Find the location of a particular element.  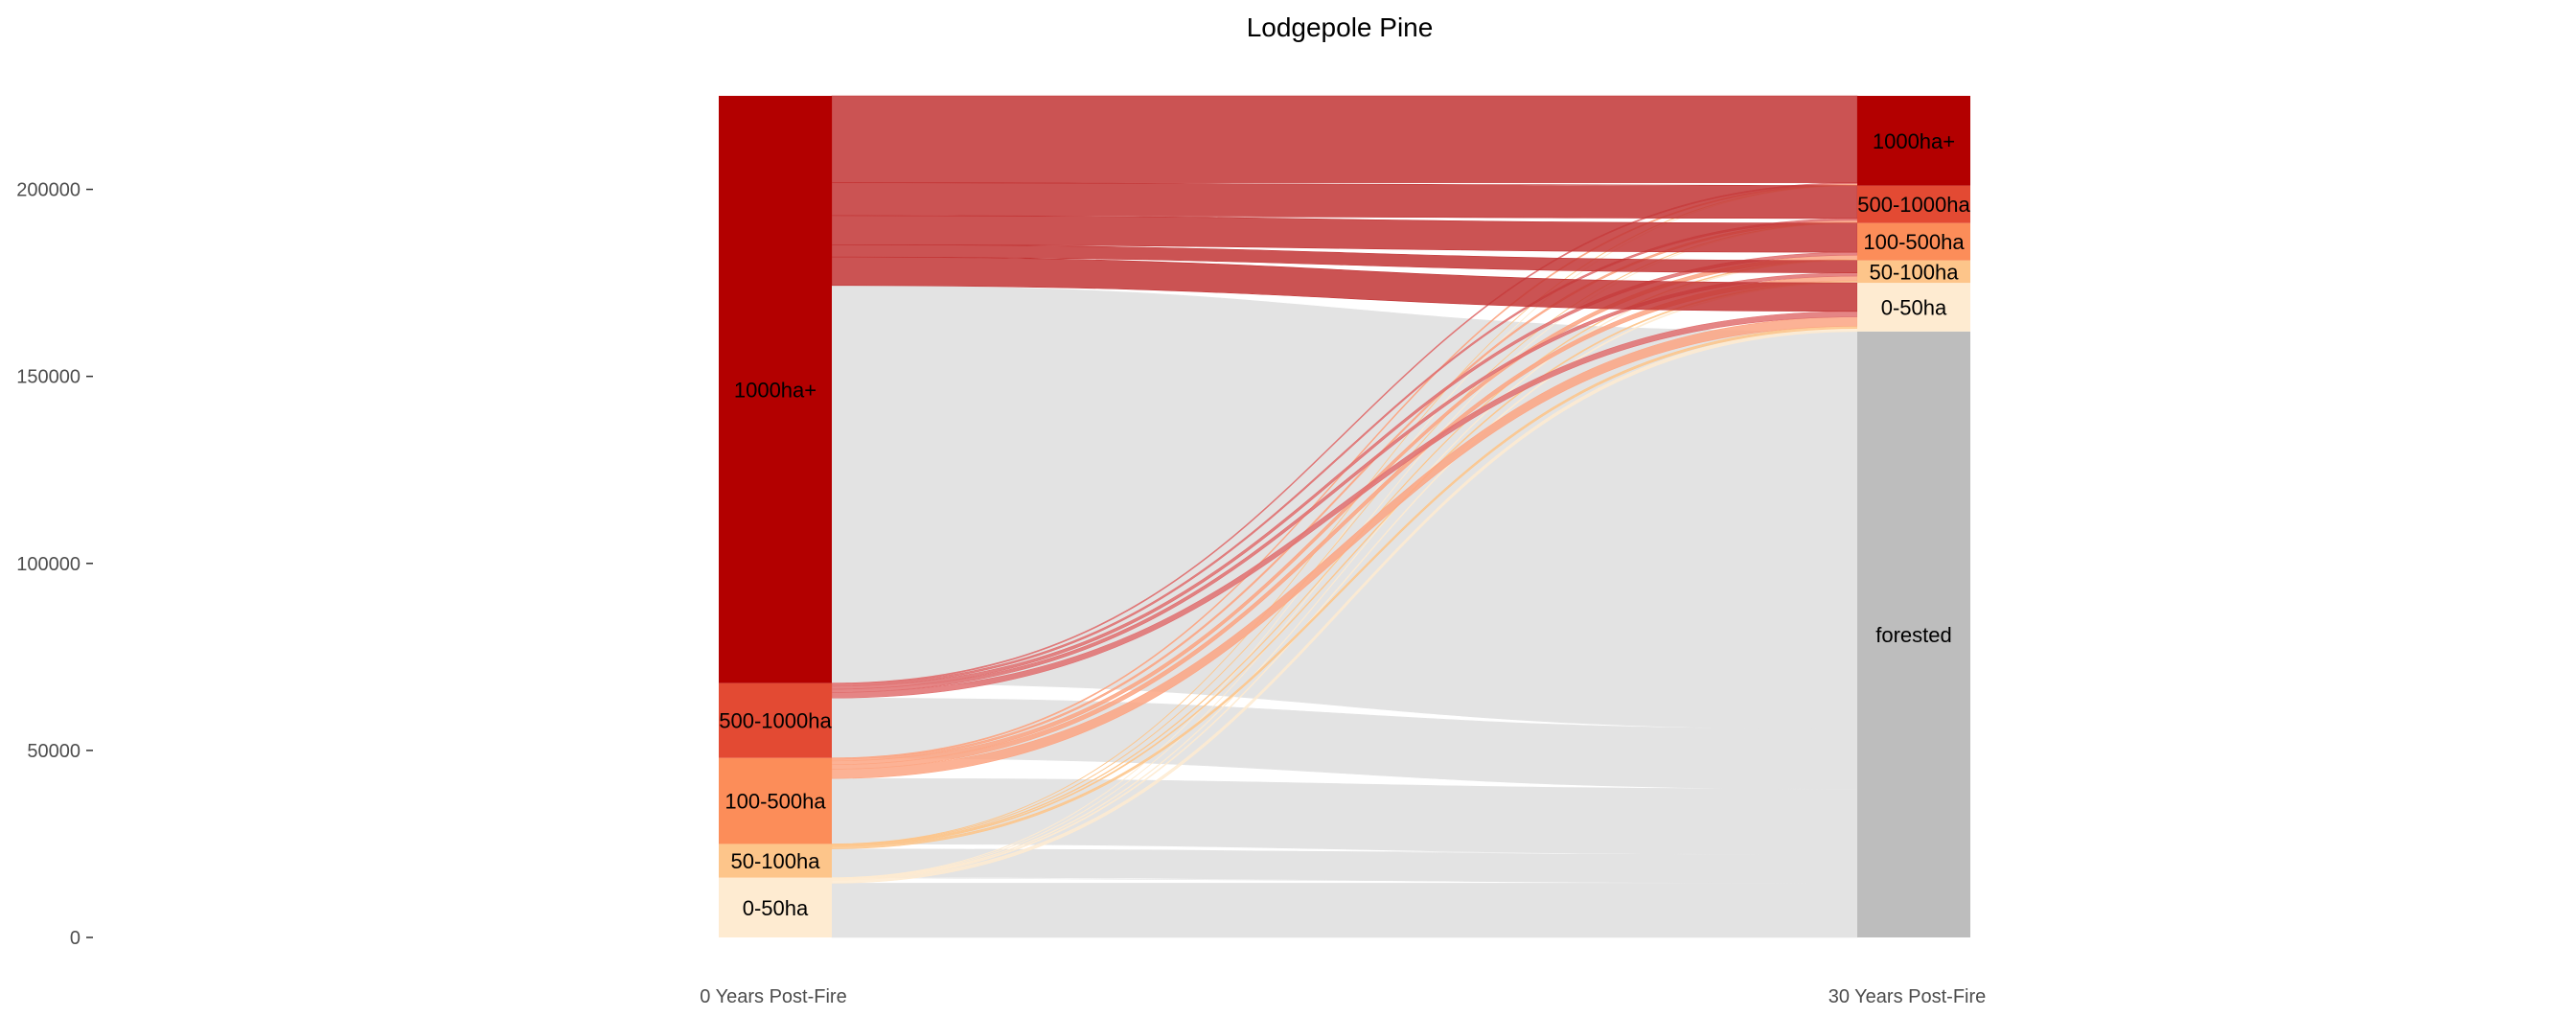

x-axis-label-right: 30 Years Post-Fire is located at coordinates (1907, 996).